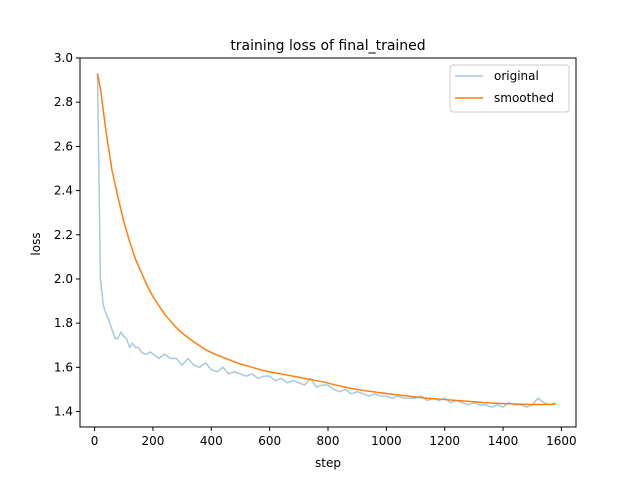 The width and height of the screenshot is (640, 480). What do you see at coordinates (63, 323) in the screenshot?
I see `y-tick-label: 1.8` at bounding box center [63, 323].